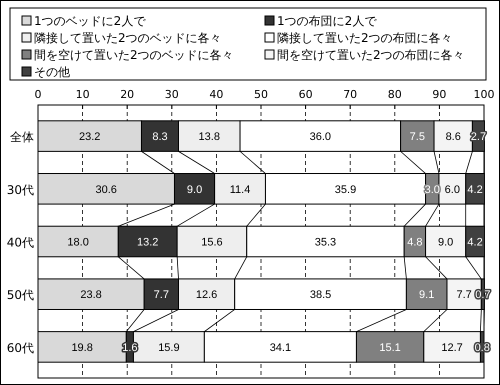 Image resolution: width=500 pixels, height=385 pixels. Describe the element at coordinates (90, 21) in the screenshot. I see `legend-label: 1つのベッドに2人で` at that location.